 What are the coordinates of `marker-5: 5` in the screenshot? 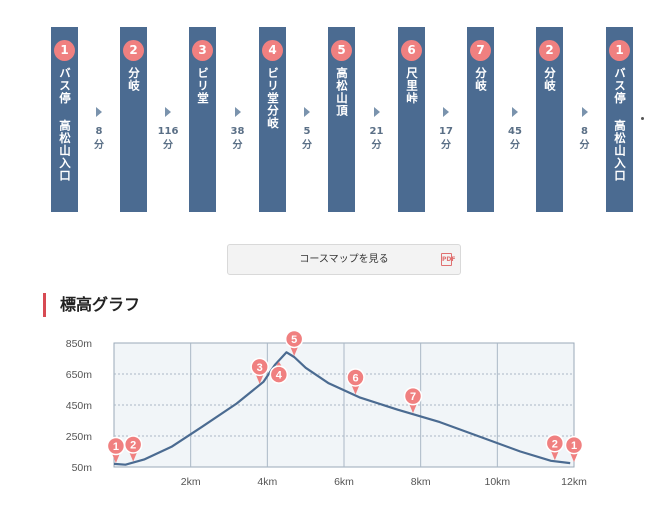 It's located at (294, 342).